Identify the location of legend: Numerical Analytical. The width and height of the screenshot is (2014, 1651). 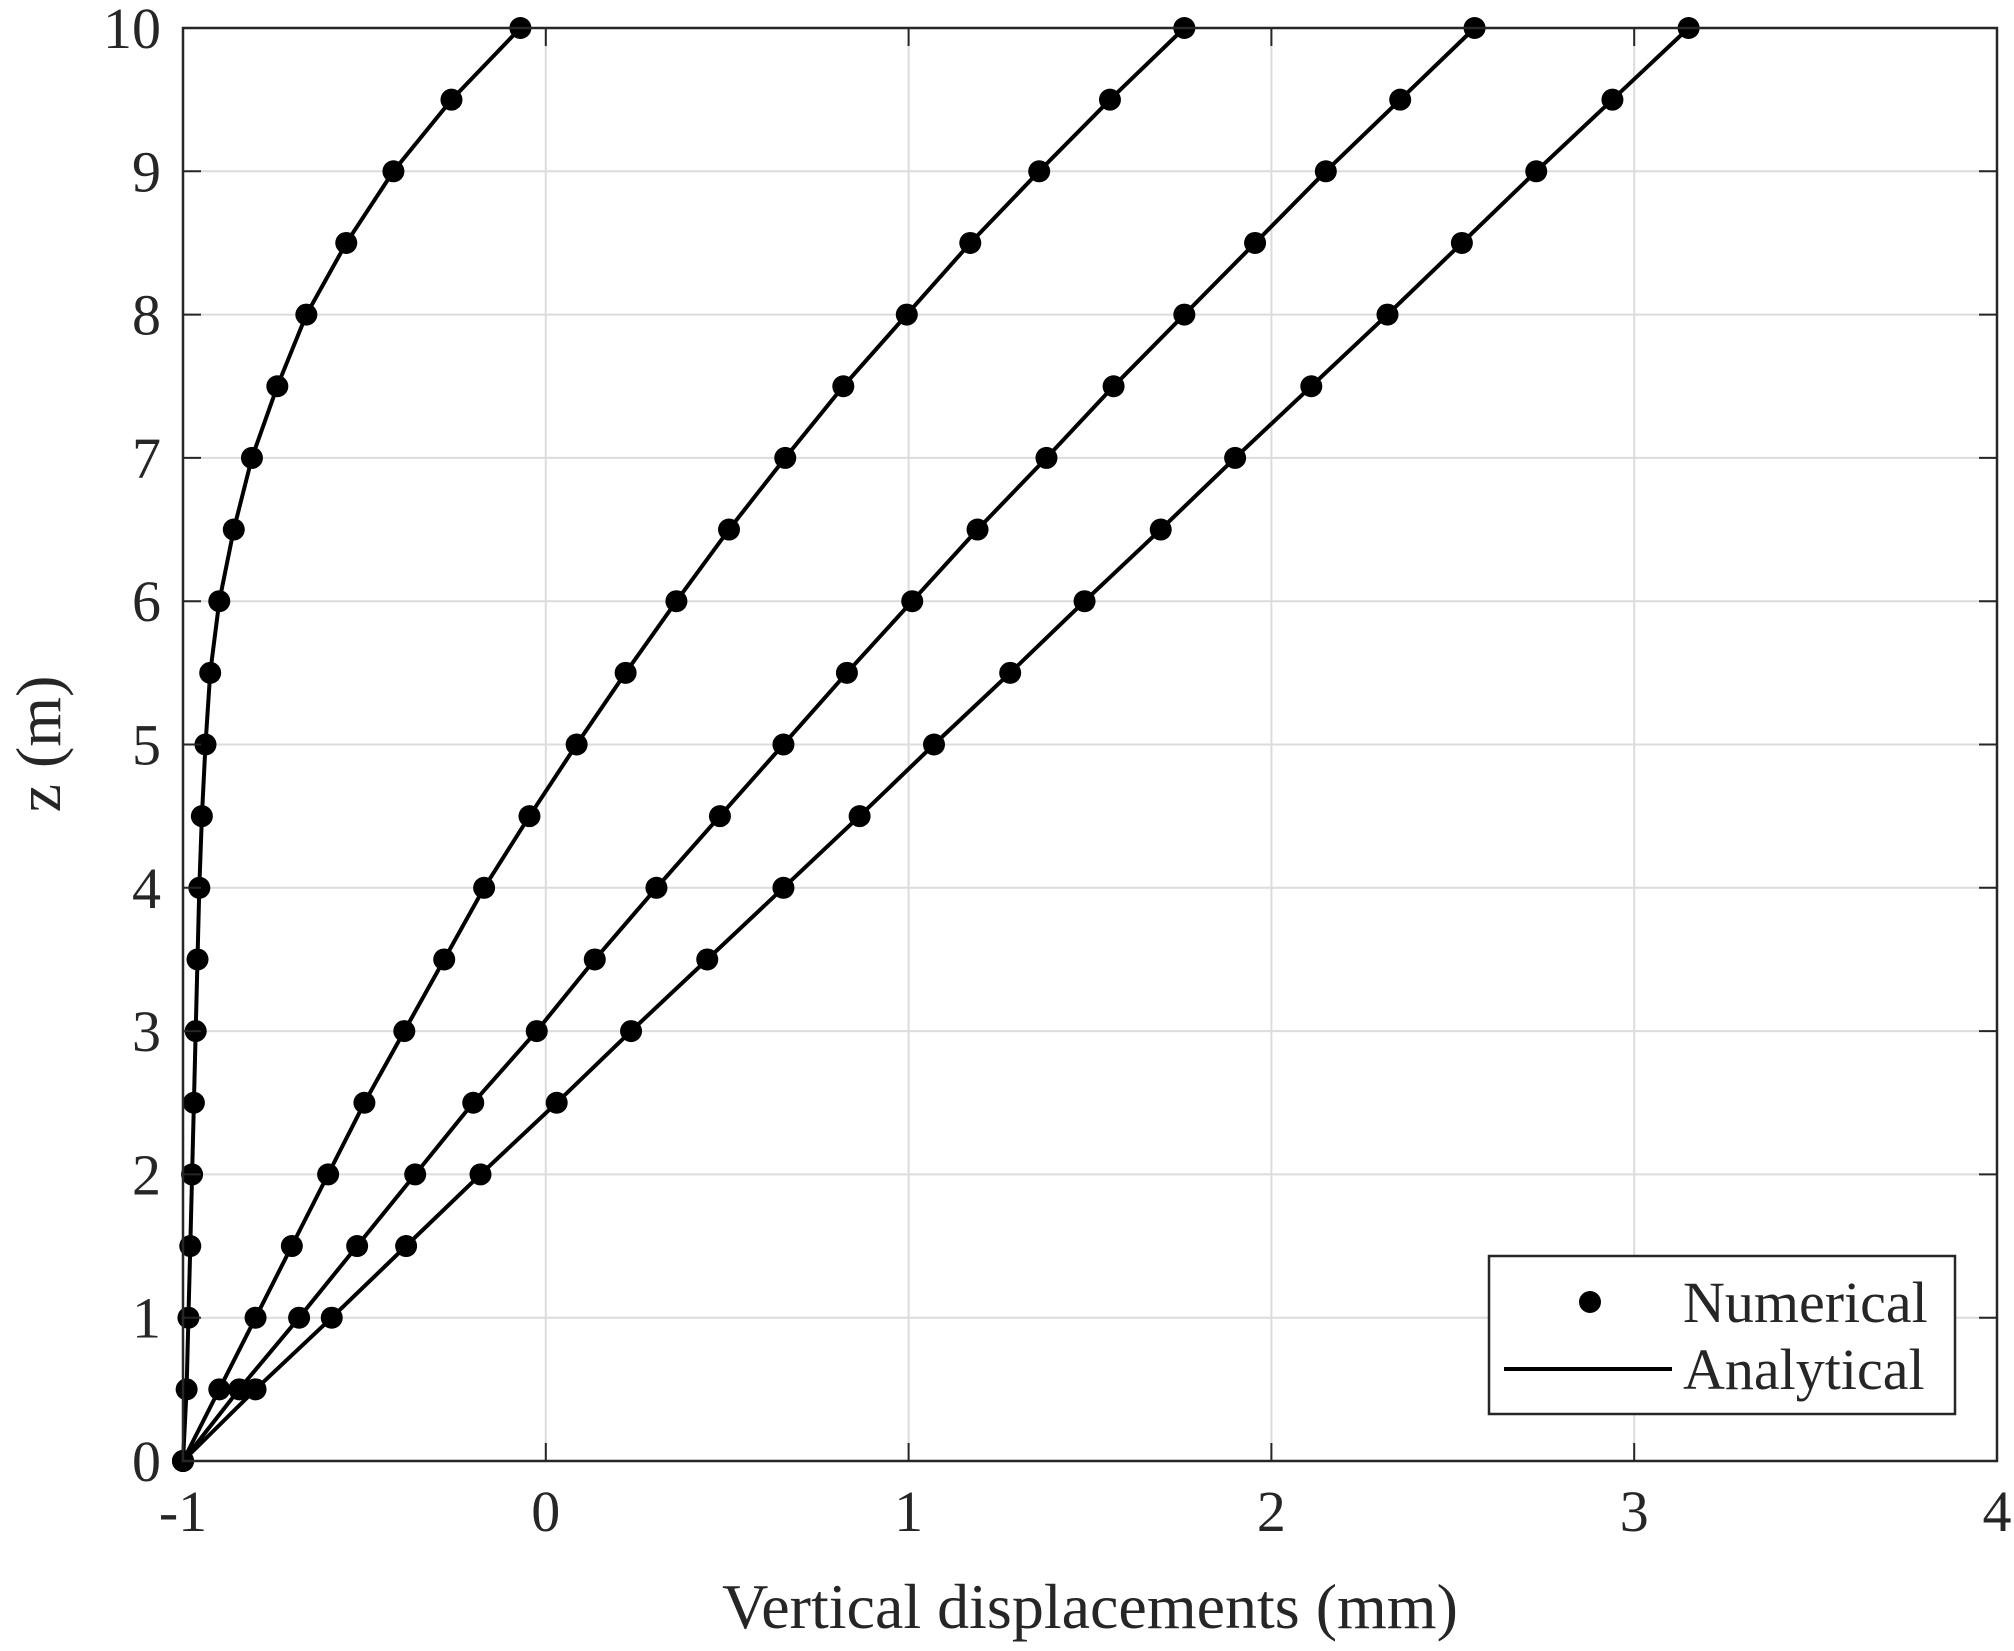
(1722, 1335).